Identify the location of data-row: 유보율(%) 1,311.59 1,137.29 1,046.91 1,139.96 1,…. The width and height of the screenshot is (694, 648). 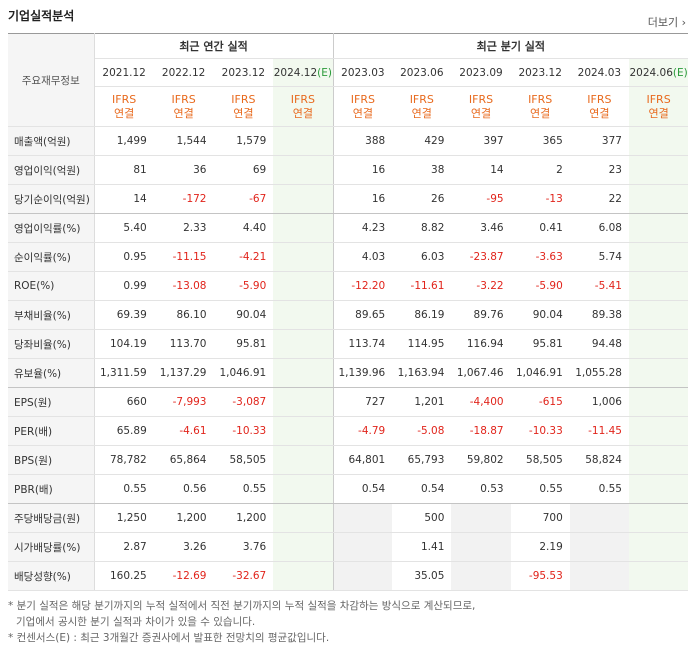
(348, 373).